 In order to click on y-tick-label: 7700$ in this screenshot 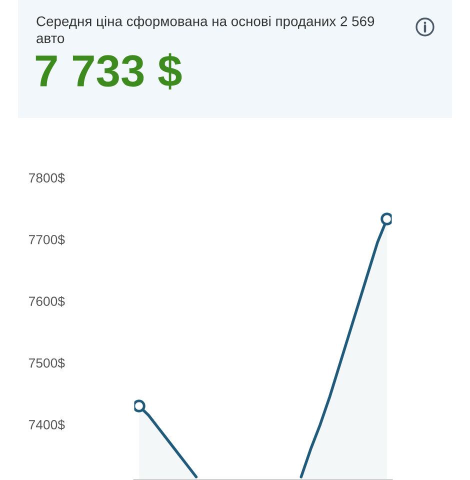, I will do `click(46, 240)`.